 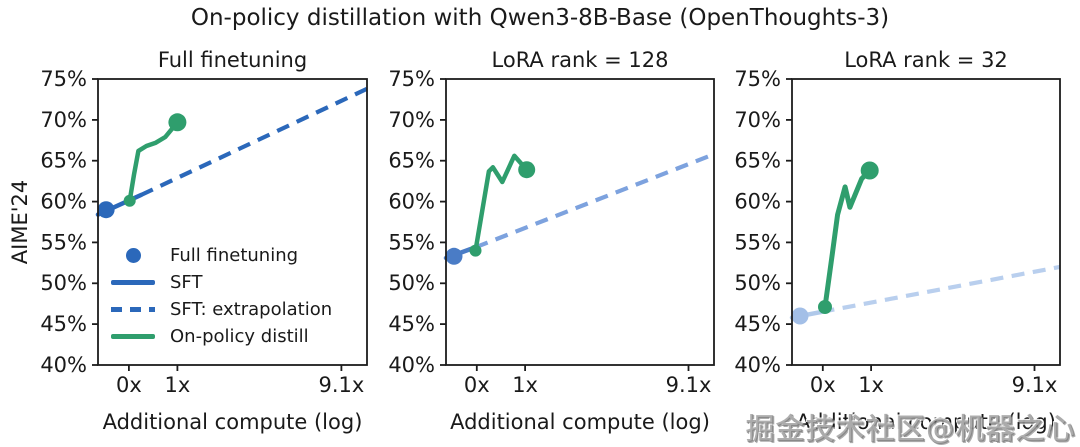 I want to click on legend-label: SFT, so click(x=186, y=282).